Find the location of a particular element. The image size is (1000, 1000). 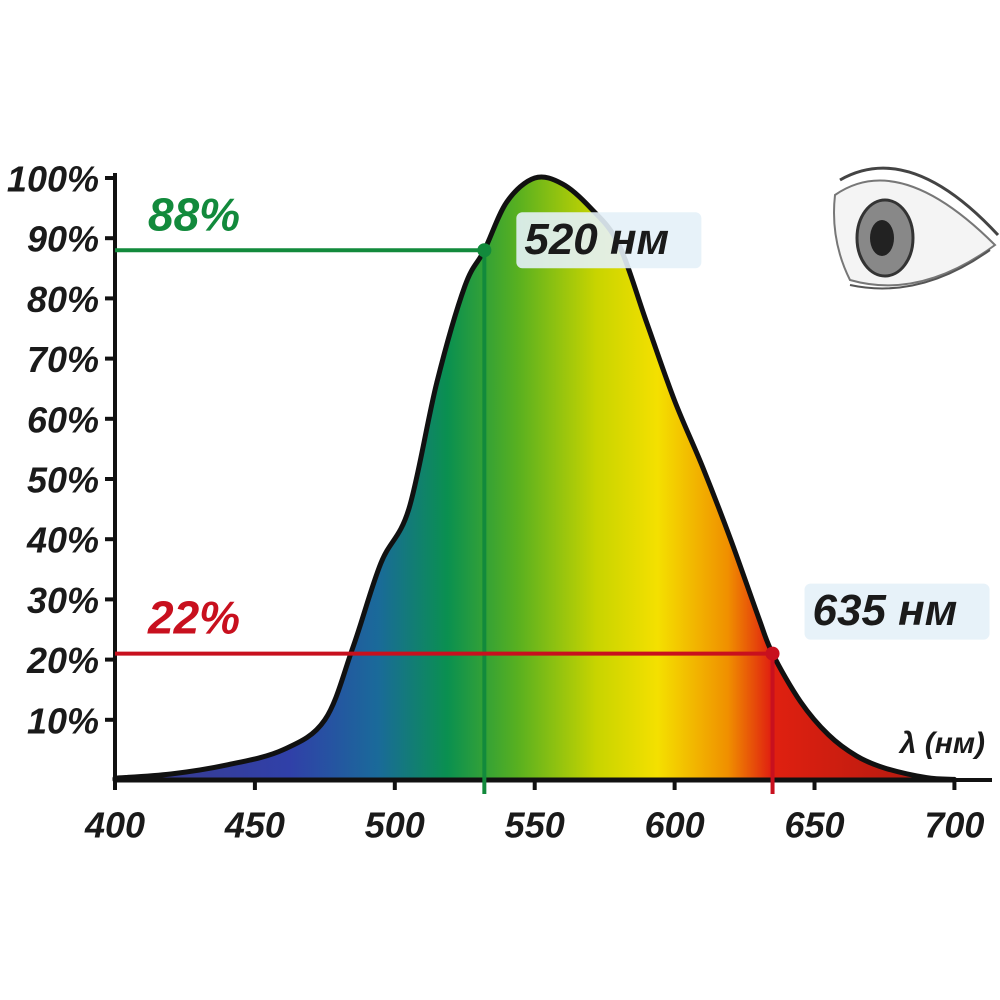

marker-x-annotation: 635 нм is located at coordinates (885, 610).